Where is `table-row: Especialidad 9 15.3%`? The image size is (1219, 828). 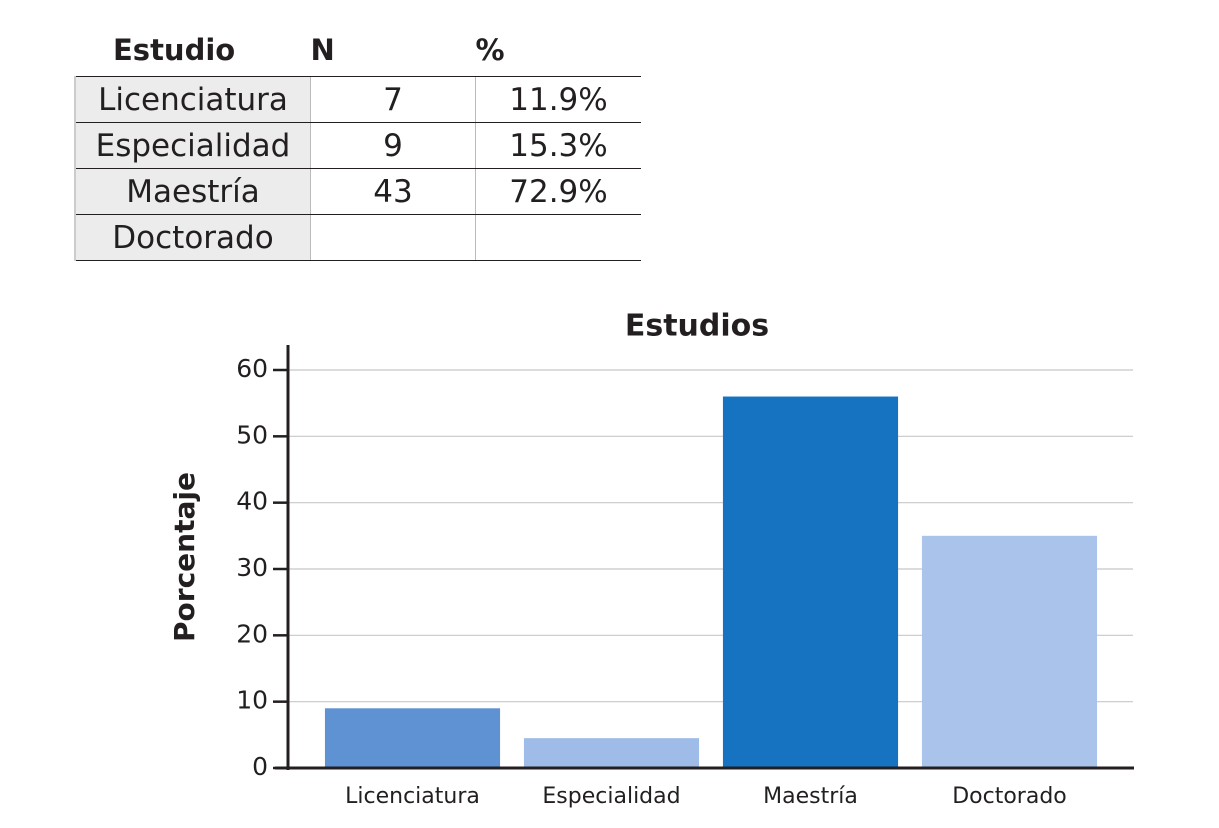 table-row: Especialidad 9 15.3% is located at coordinates (357, 145).